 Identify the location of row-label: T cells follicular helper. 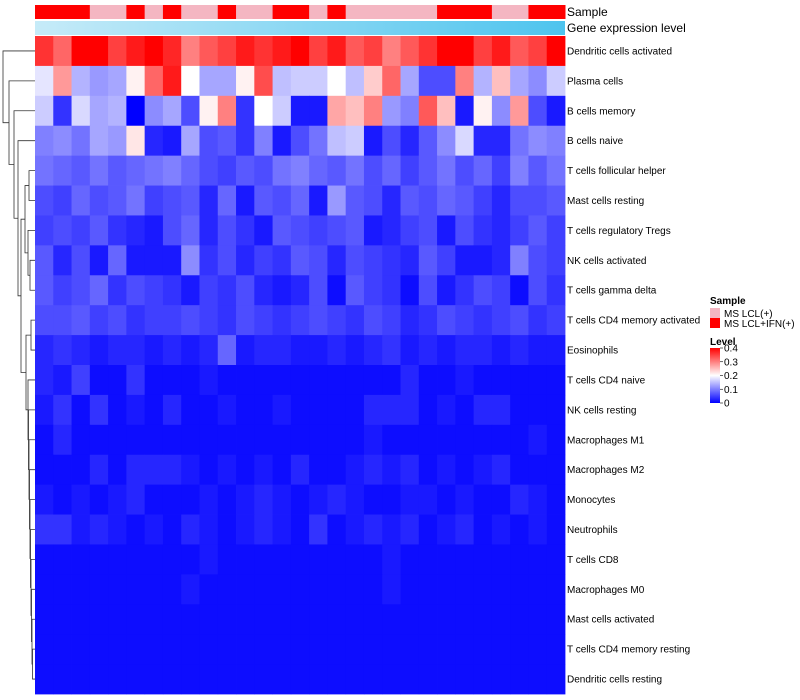
(616, 171).